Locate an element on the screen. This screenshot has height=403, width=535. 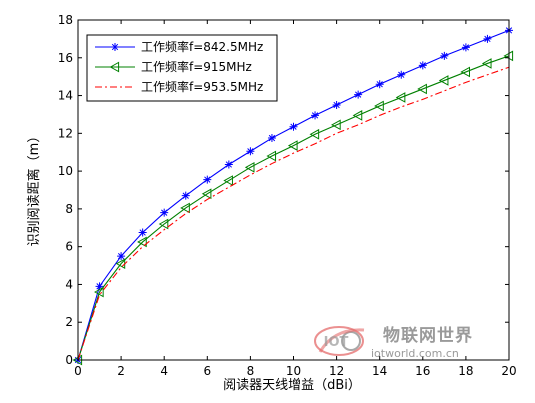
y-tick-label: 10 is located at coordinates (65, 171).